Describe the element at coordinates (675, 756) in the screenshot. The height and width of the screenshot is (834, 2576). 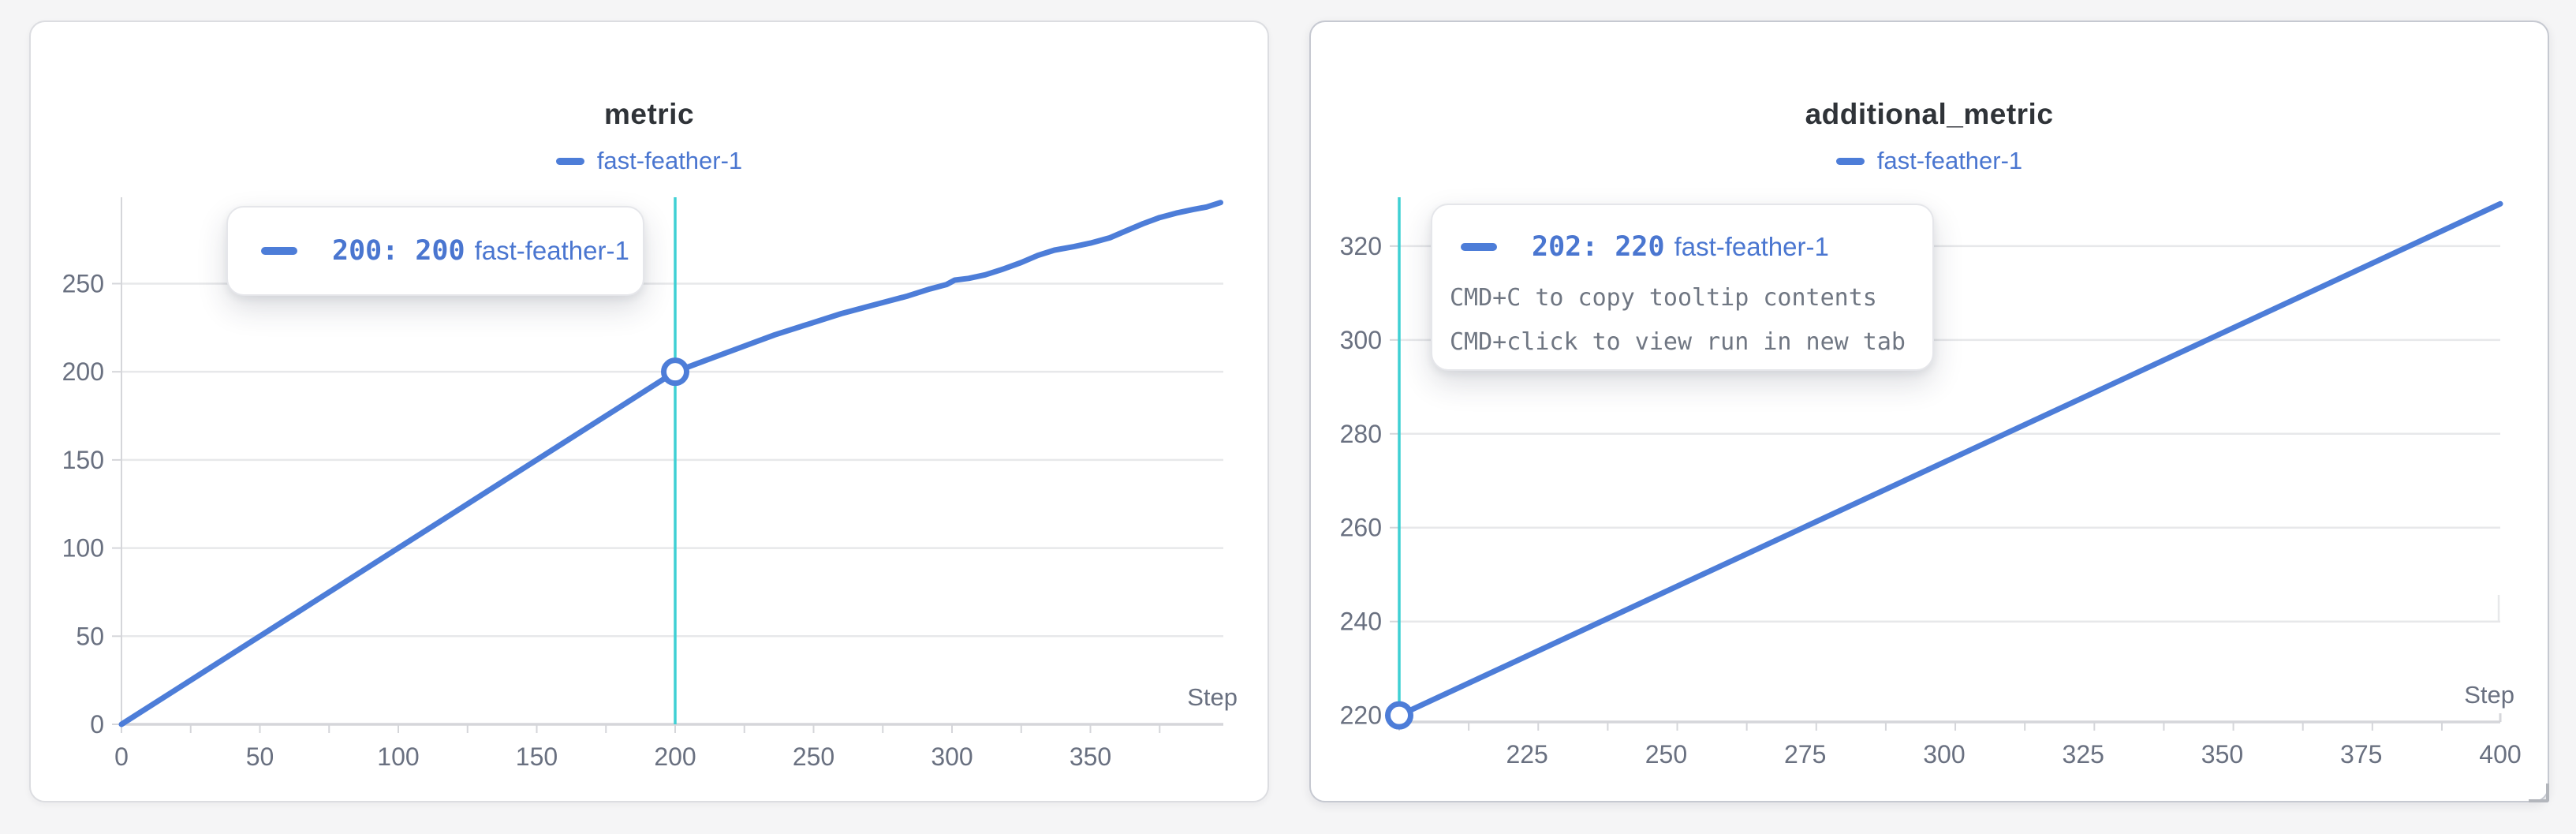
I see `x-tick-label: 200` at that location.